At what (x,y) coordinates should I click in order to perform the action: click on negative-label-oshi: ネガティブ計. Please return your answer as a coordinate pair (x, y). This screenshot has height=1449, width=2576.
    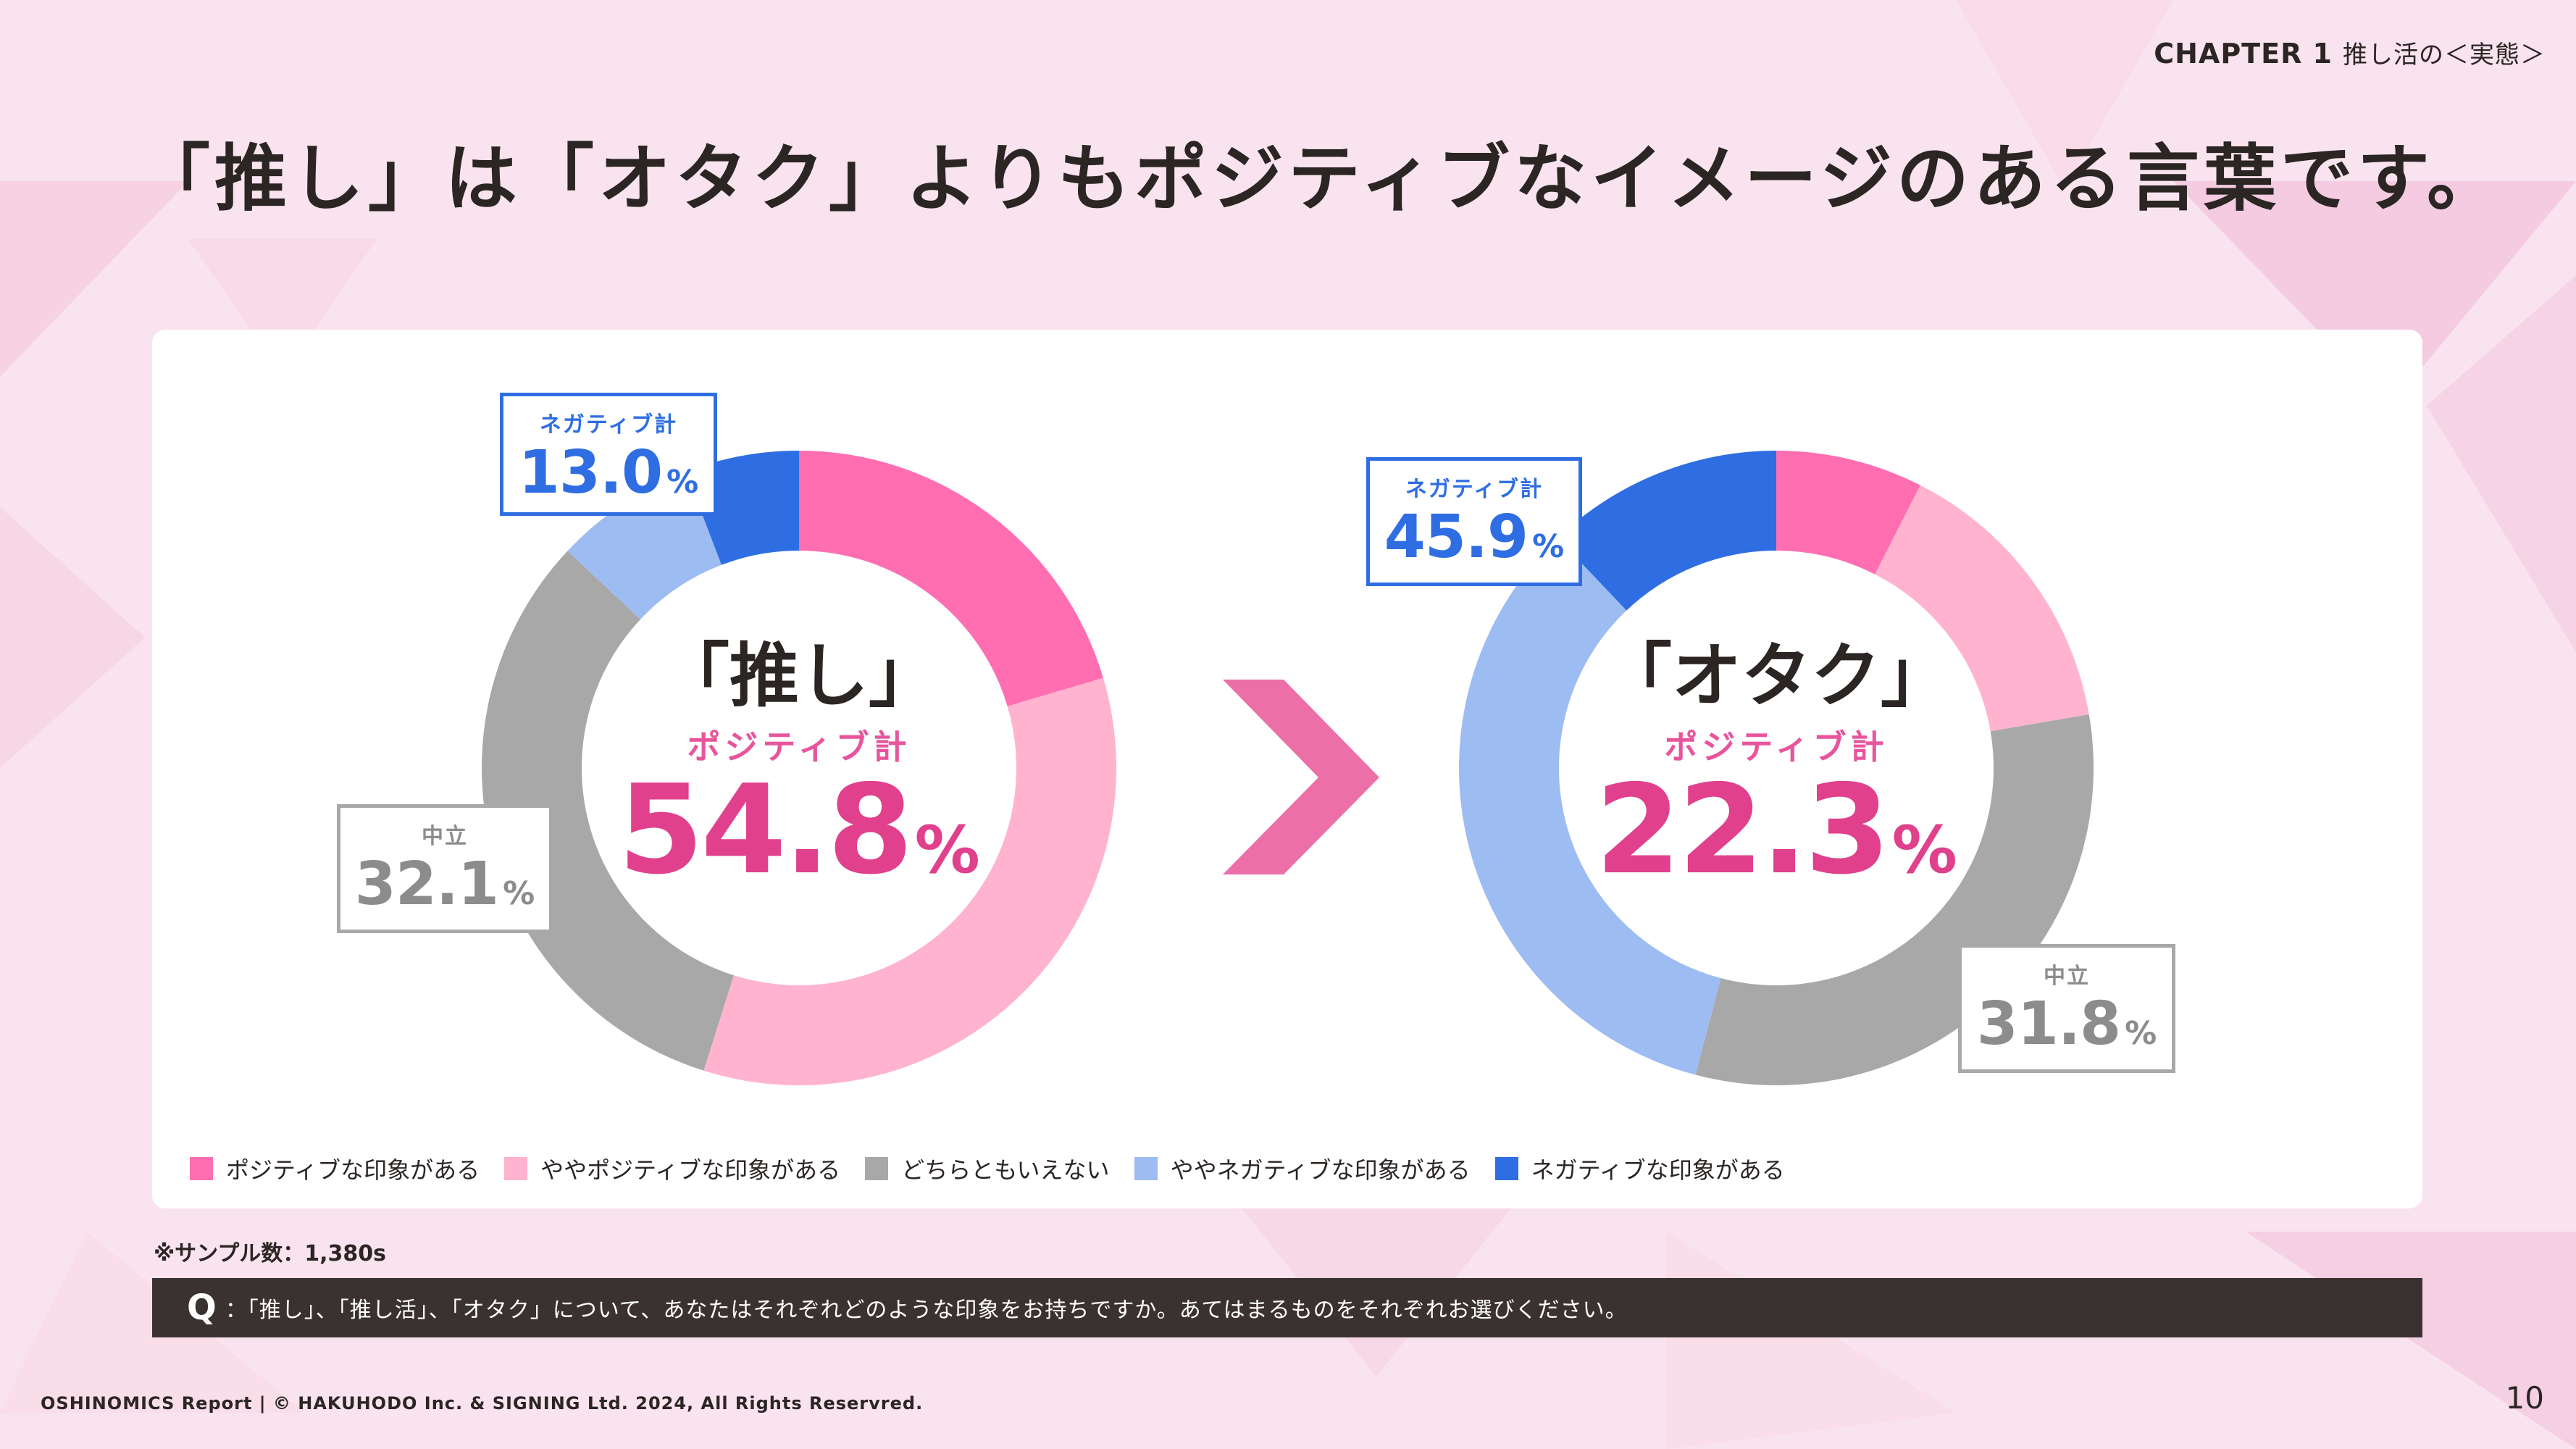
    Looking at the image, I should click on (608, 425).